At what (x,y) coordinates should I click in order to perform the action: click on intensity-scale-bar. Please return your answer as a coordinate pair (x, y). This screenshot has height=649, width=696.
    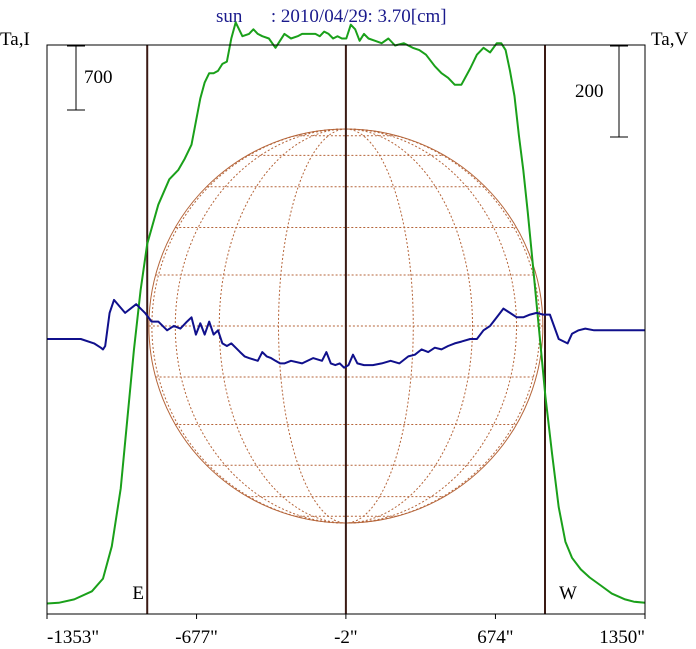
    Looking at the image, I should click on (76, 78).